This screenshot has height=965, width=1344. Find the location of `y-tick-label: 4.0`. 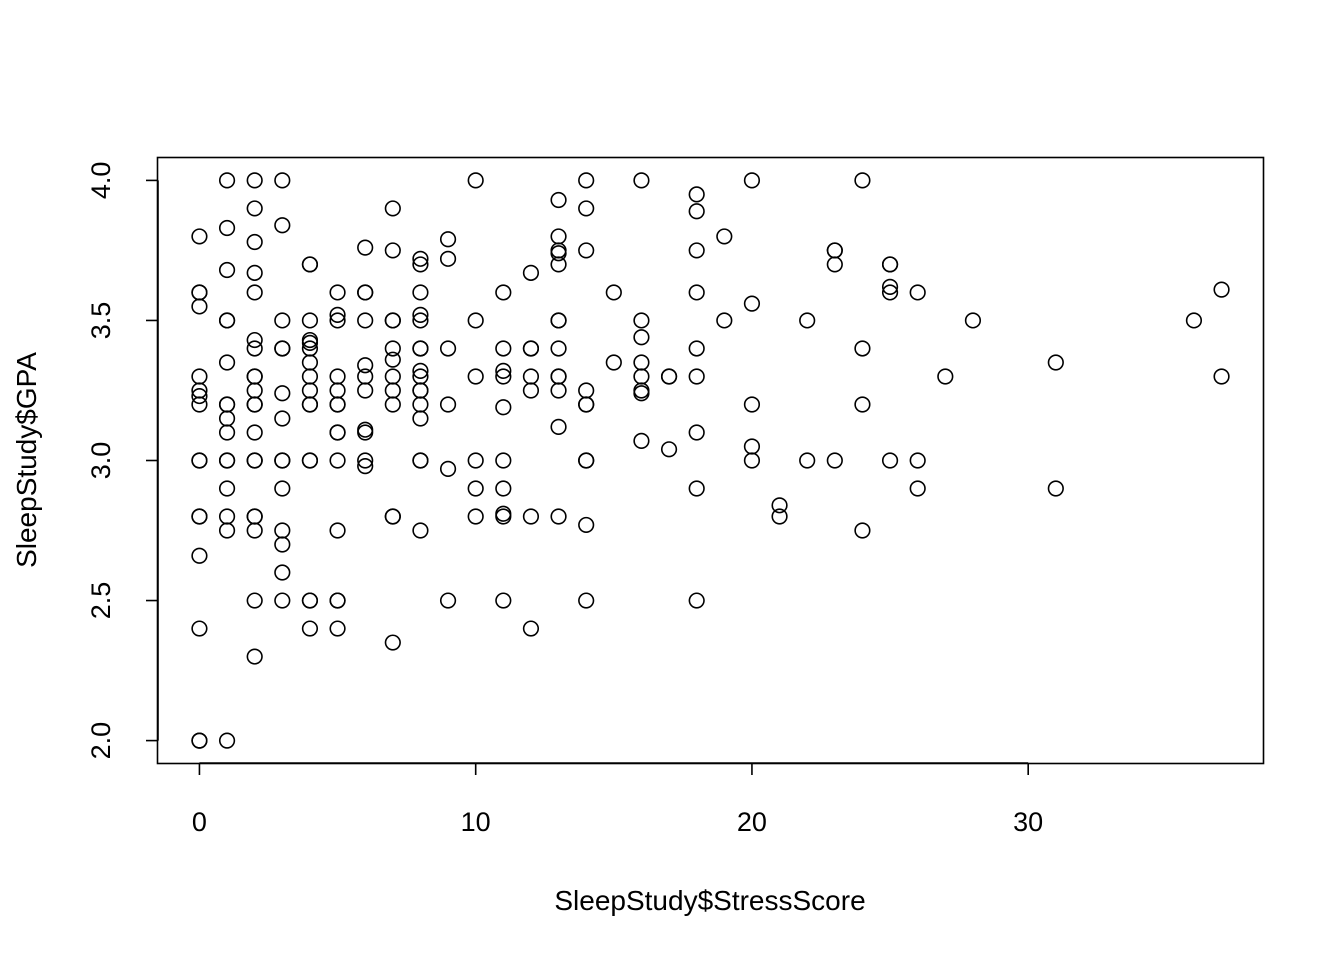

y-tick-label: 4.0 is located at coordinates (101, 181).